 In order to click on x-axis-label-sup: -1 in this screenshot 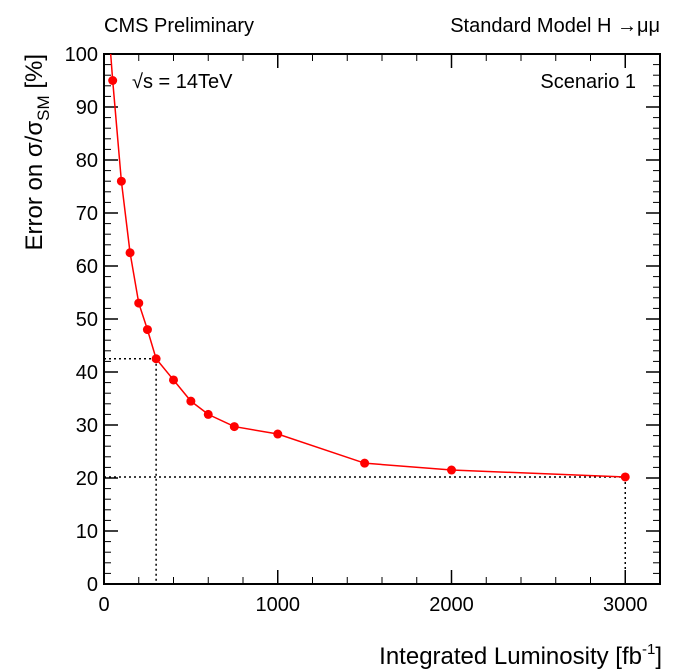, I will do `click(648, 649)`.